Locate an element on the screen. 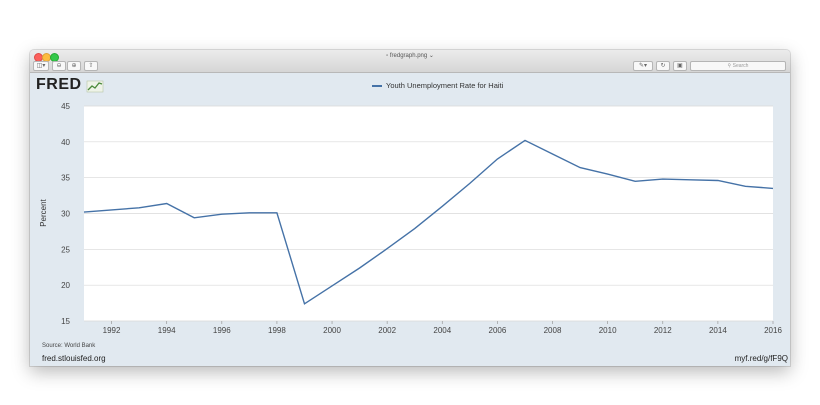 The width and height of the screenshot is (820, 405). toolbox-icon: ▣ is located at coordinates (680, 66).